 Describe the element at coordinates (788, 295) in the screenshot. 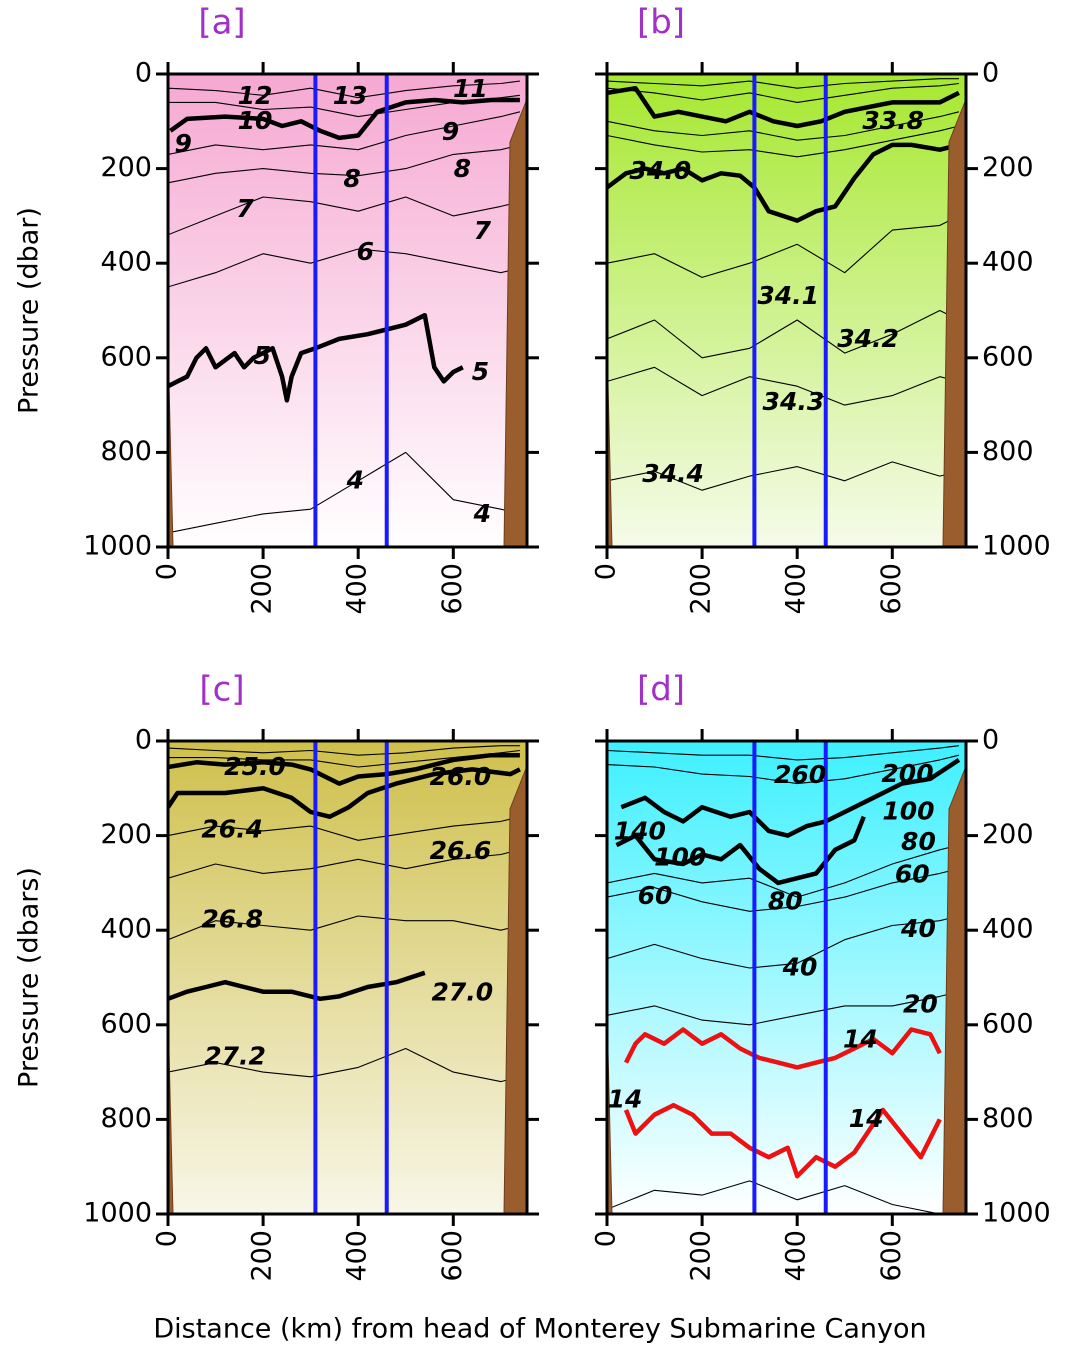

I see `contour-label: 34.1` at that location.